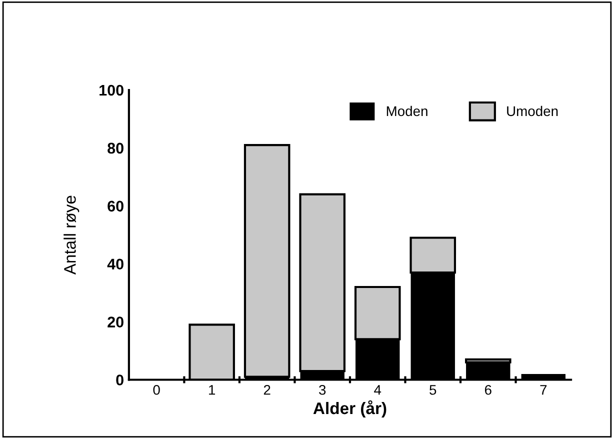  Describe the element at coordinates (116, 148) in the screenshot. I see `y-tick-label: 80` at that location.